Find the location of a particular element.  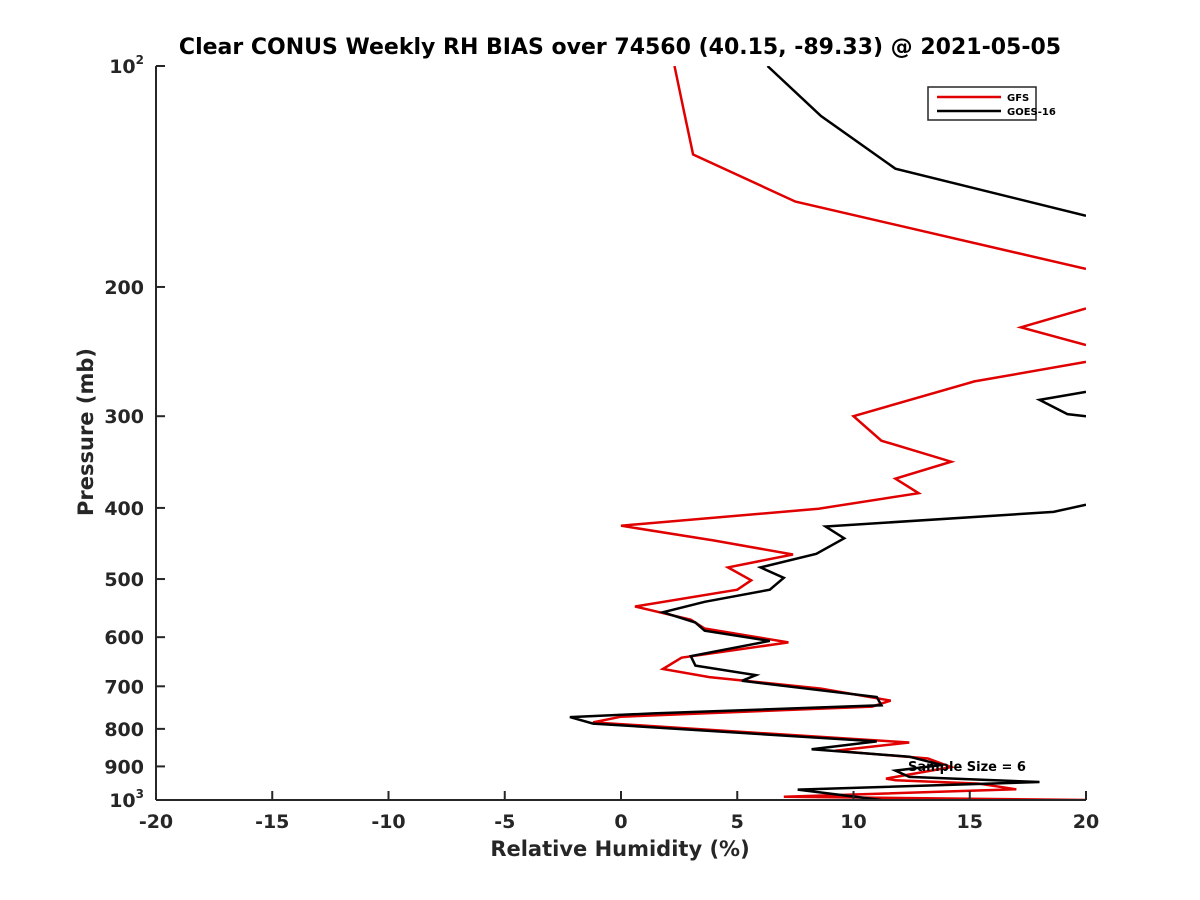

y-tick-label: 800 is located at coordinates (124, 730).